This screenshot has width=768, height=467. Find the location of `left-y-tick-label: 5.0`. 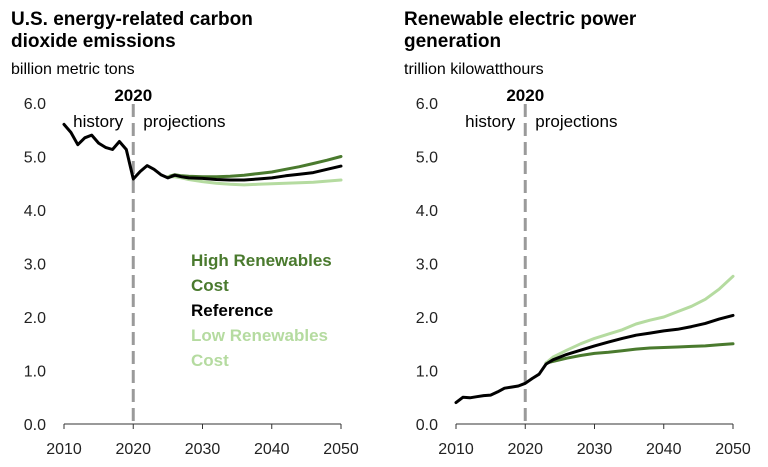

left-y-tick-label: 5.0 is located at coordinates (35, 158).